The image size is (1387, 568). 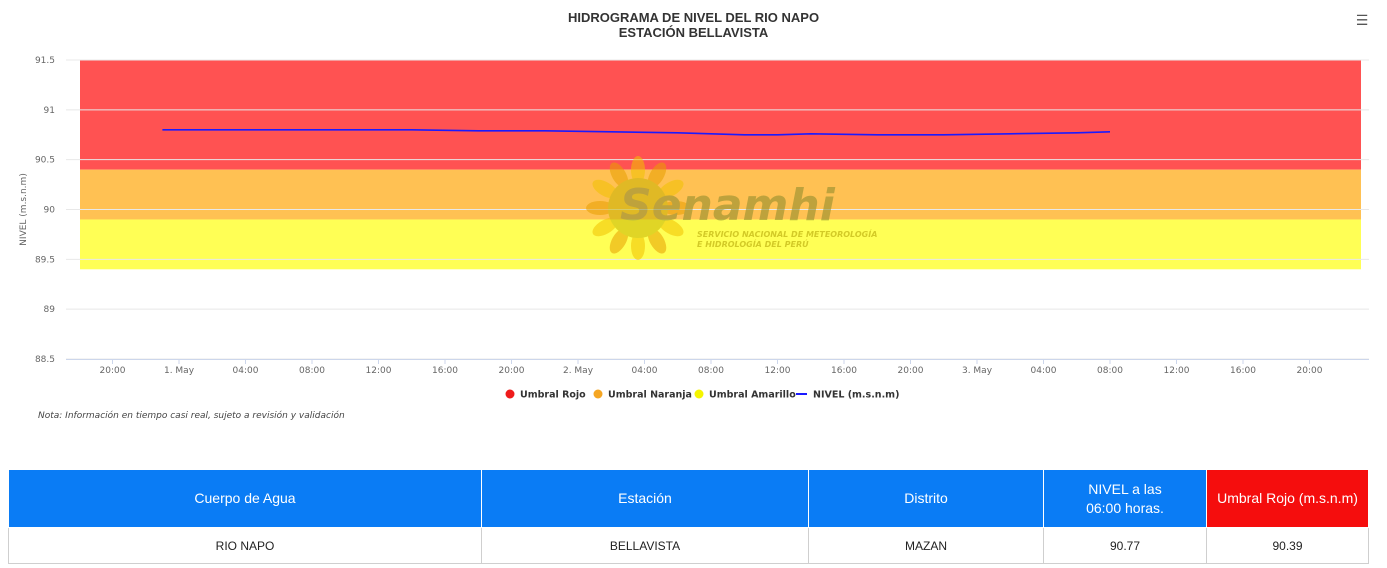 I want to click on cell-umbral-rojo: 90.39, so click(x=1287, y=545).